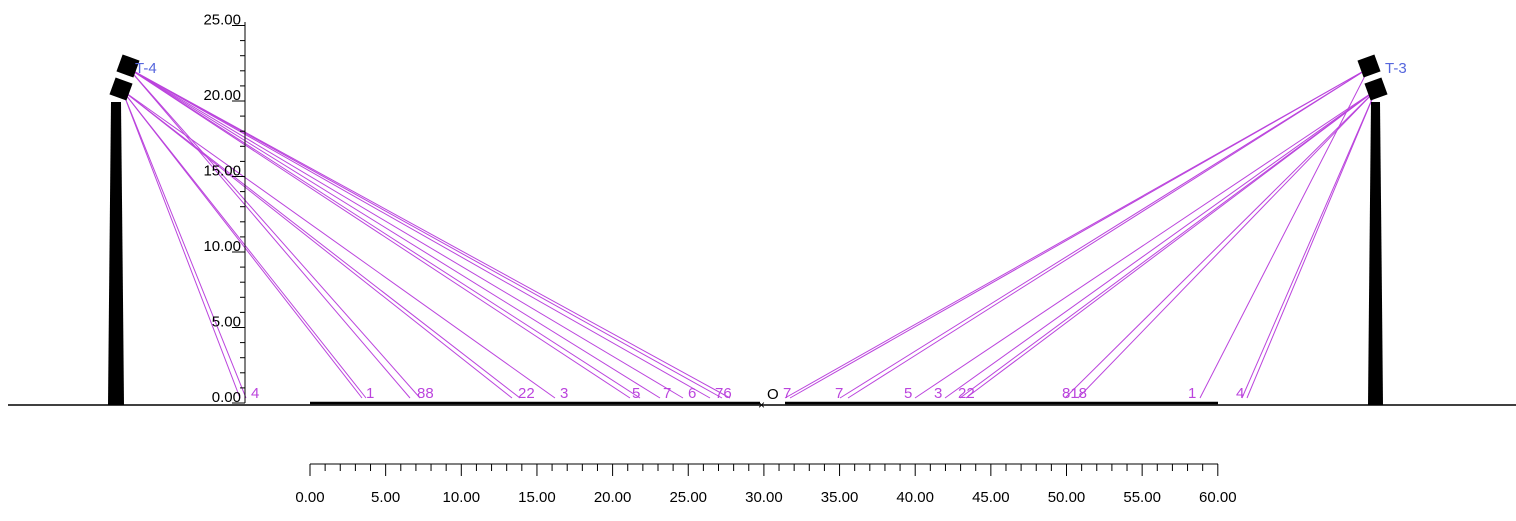 This screenshot has width=1516, height=521. What do you see at coordinates (1142, 497) in the screenshot?
I see `horizontal-tick-label: 55.00` at bounding box center [1142, 497].